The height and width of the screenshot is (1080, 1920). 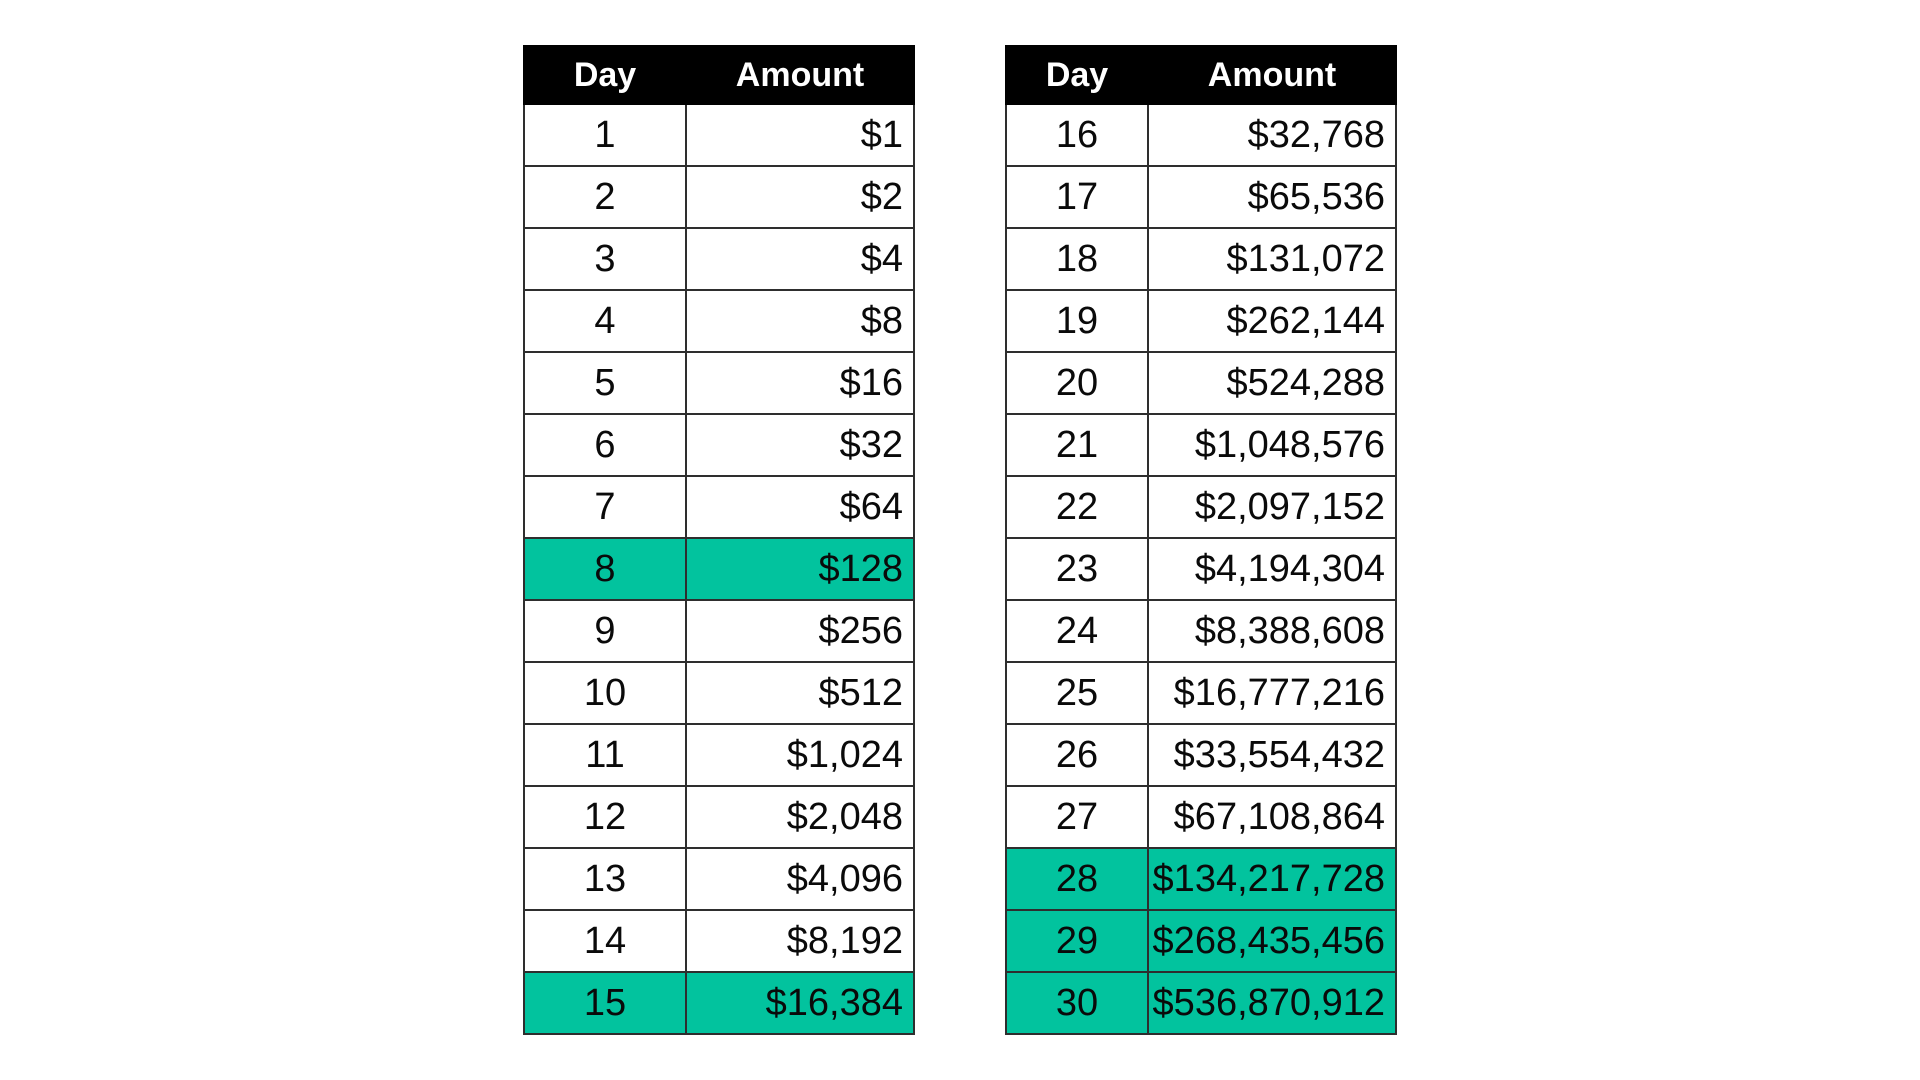 What do you see at coordinates (1272, 321) in the screenshot?
I see `amount-cell: $262,144` at bounding box center [1272, 321].